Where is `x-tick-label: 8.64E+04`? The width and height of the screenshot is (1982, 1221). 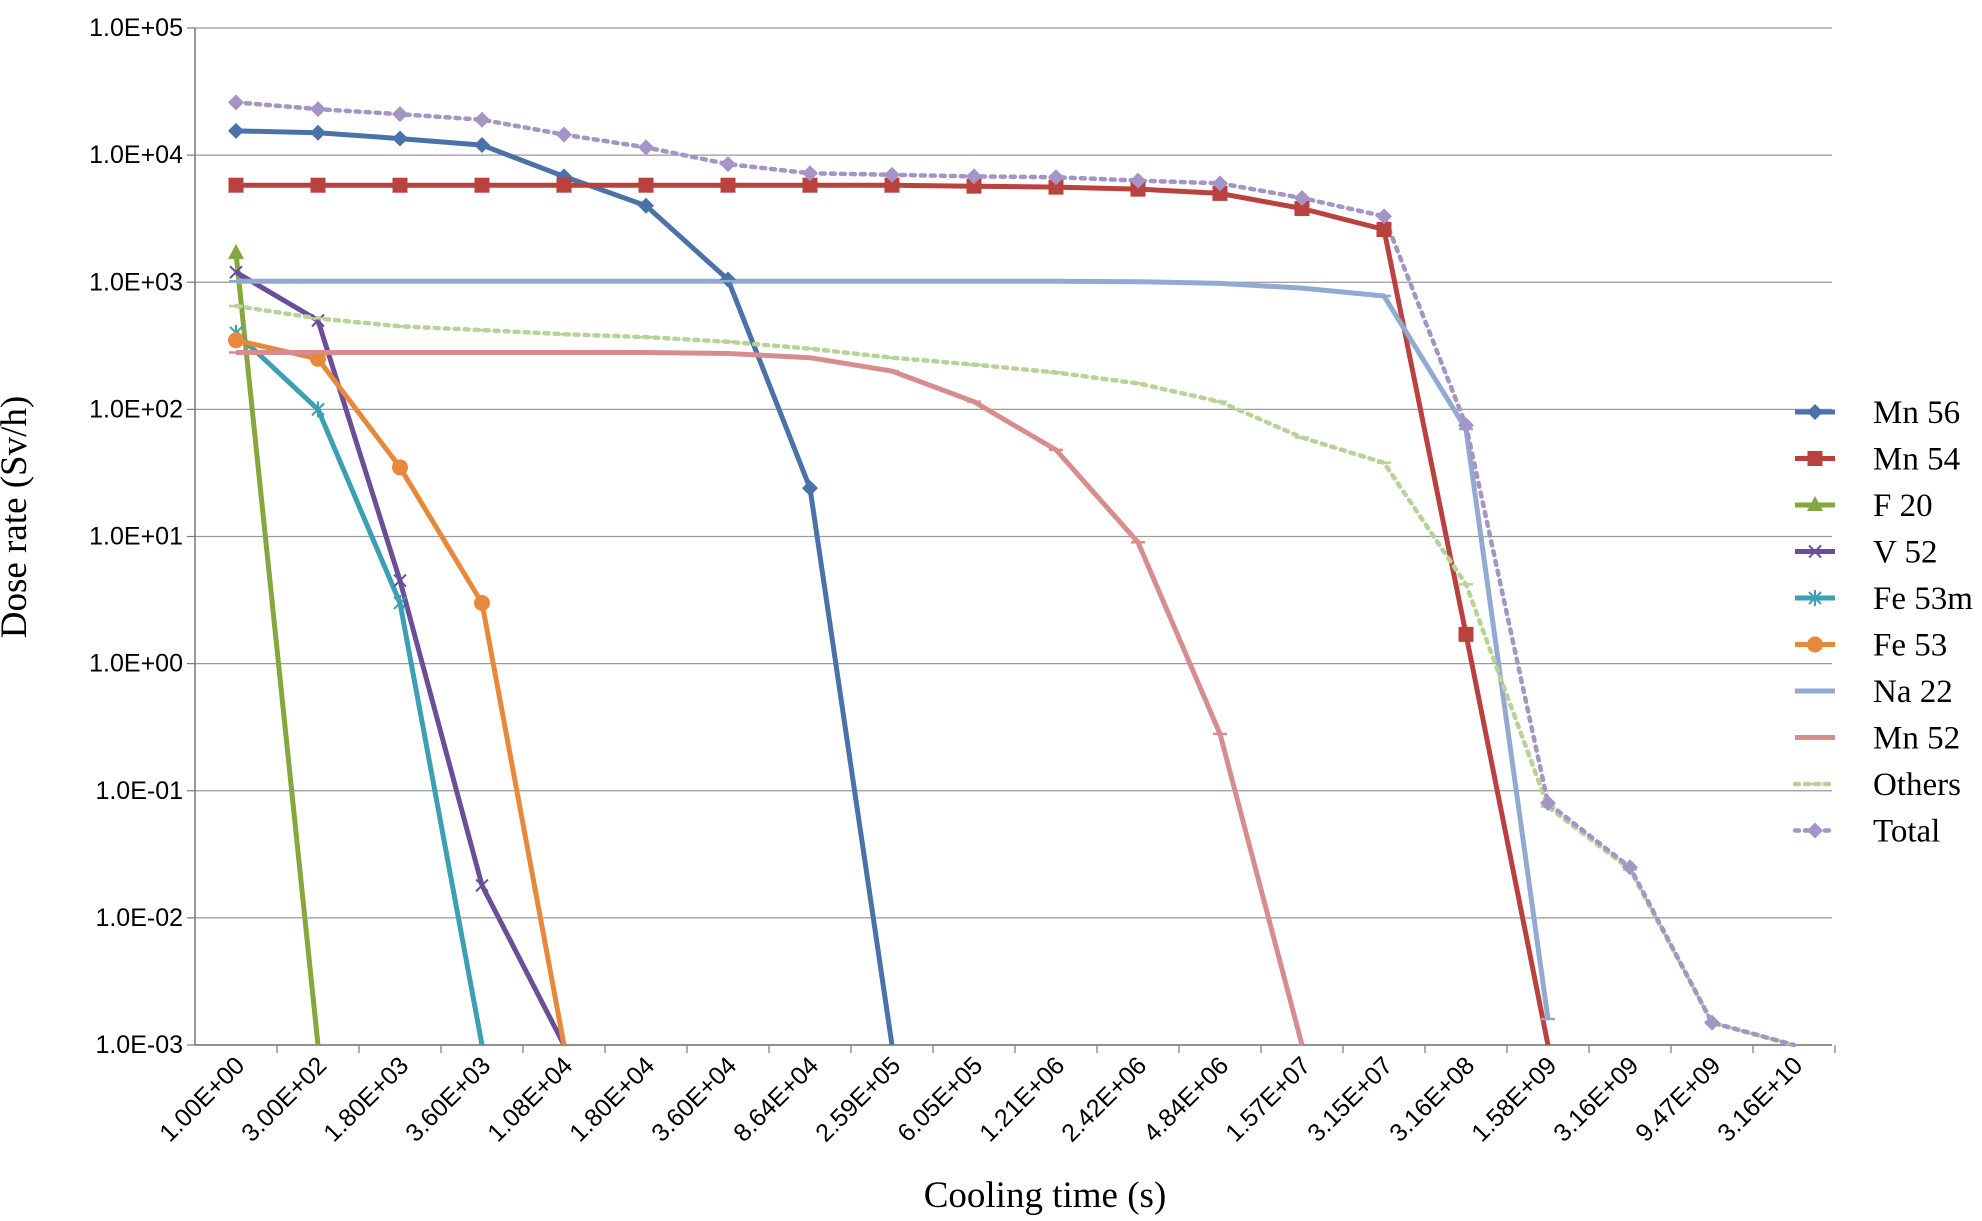
x-tick-label: 8.64E+04 is located at coordinates (776, 1099).